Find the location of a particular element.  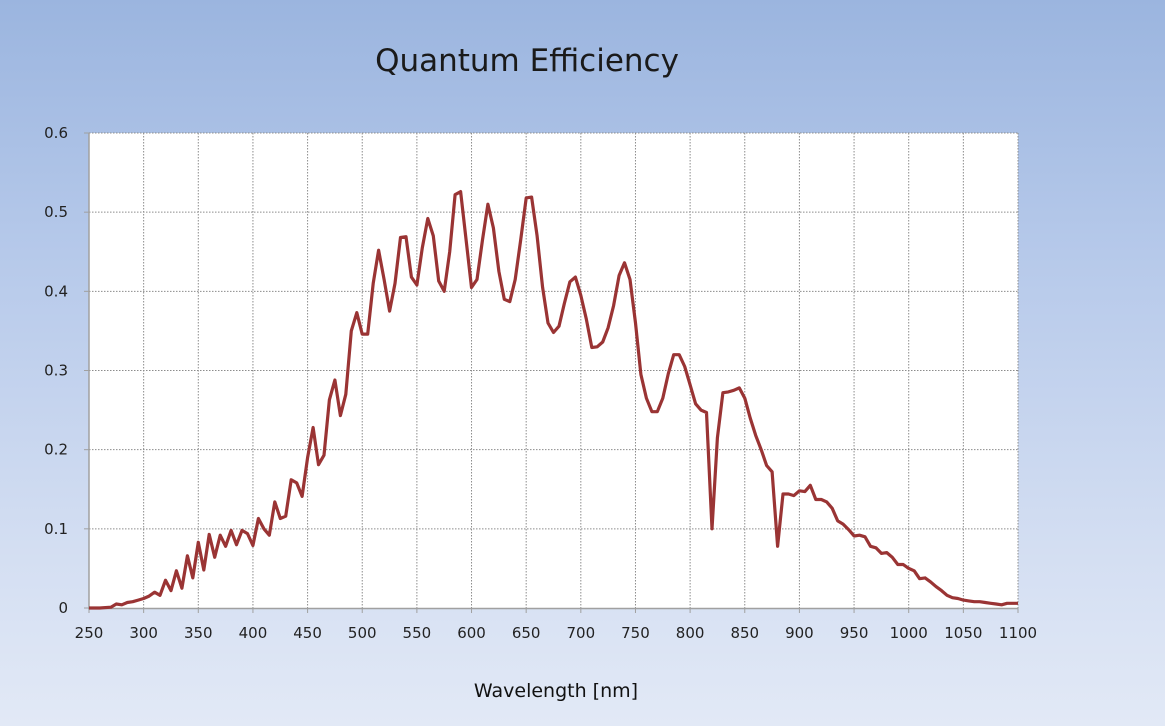

x-axis-label: Wavelength [nm] is located at coordinates (556, 691).